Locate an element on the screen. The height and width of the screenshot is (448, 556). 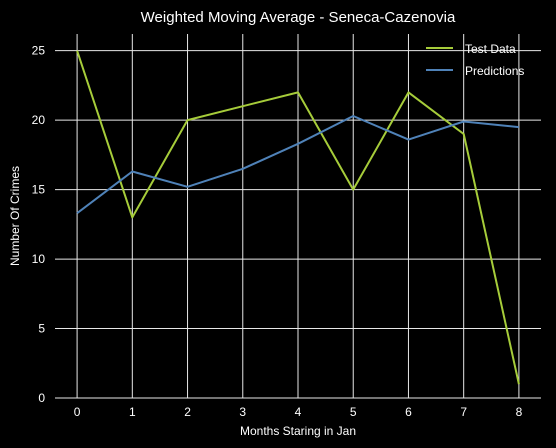
x-tick-label: 4 is located at coordinates (298, 412).